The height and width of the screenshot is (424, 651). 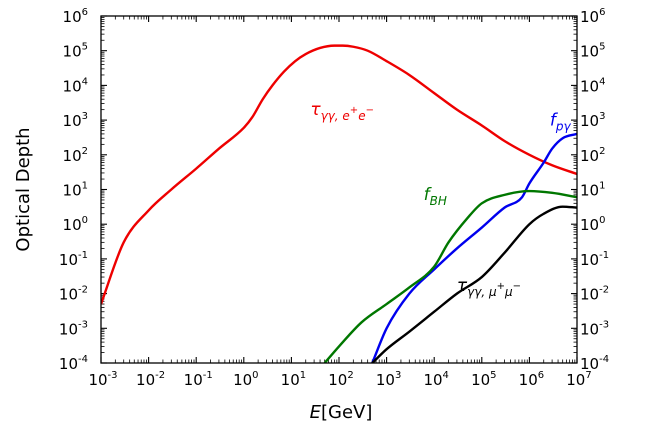 What do you see at coordinates (340, 379) in the screenshot?
I see `x-tick-label: 10²` at bounding box center [340, 379].